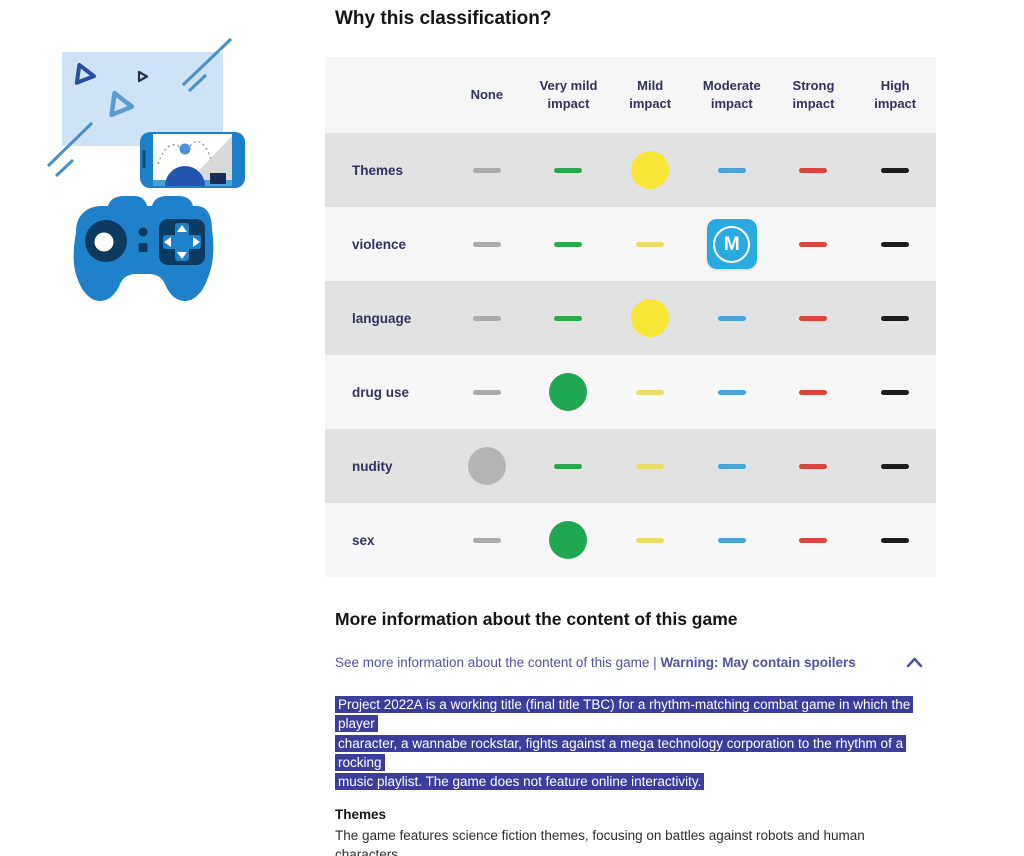 This screenshot has width=1024, height=856. I want to click on table-row-language: language, so click(630, 318).